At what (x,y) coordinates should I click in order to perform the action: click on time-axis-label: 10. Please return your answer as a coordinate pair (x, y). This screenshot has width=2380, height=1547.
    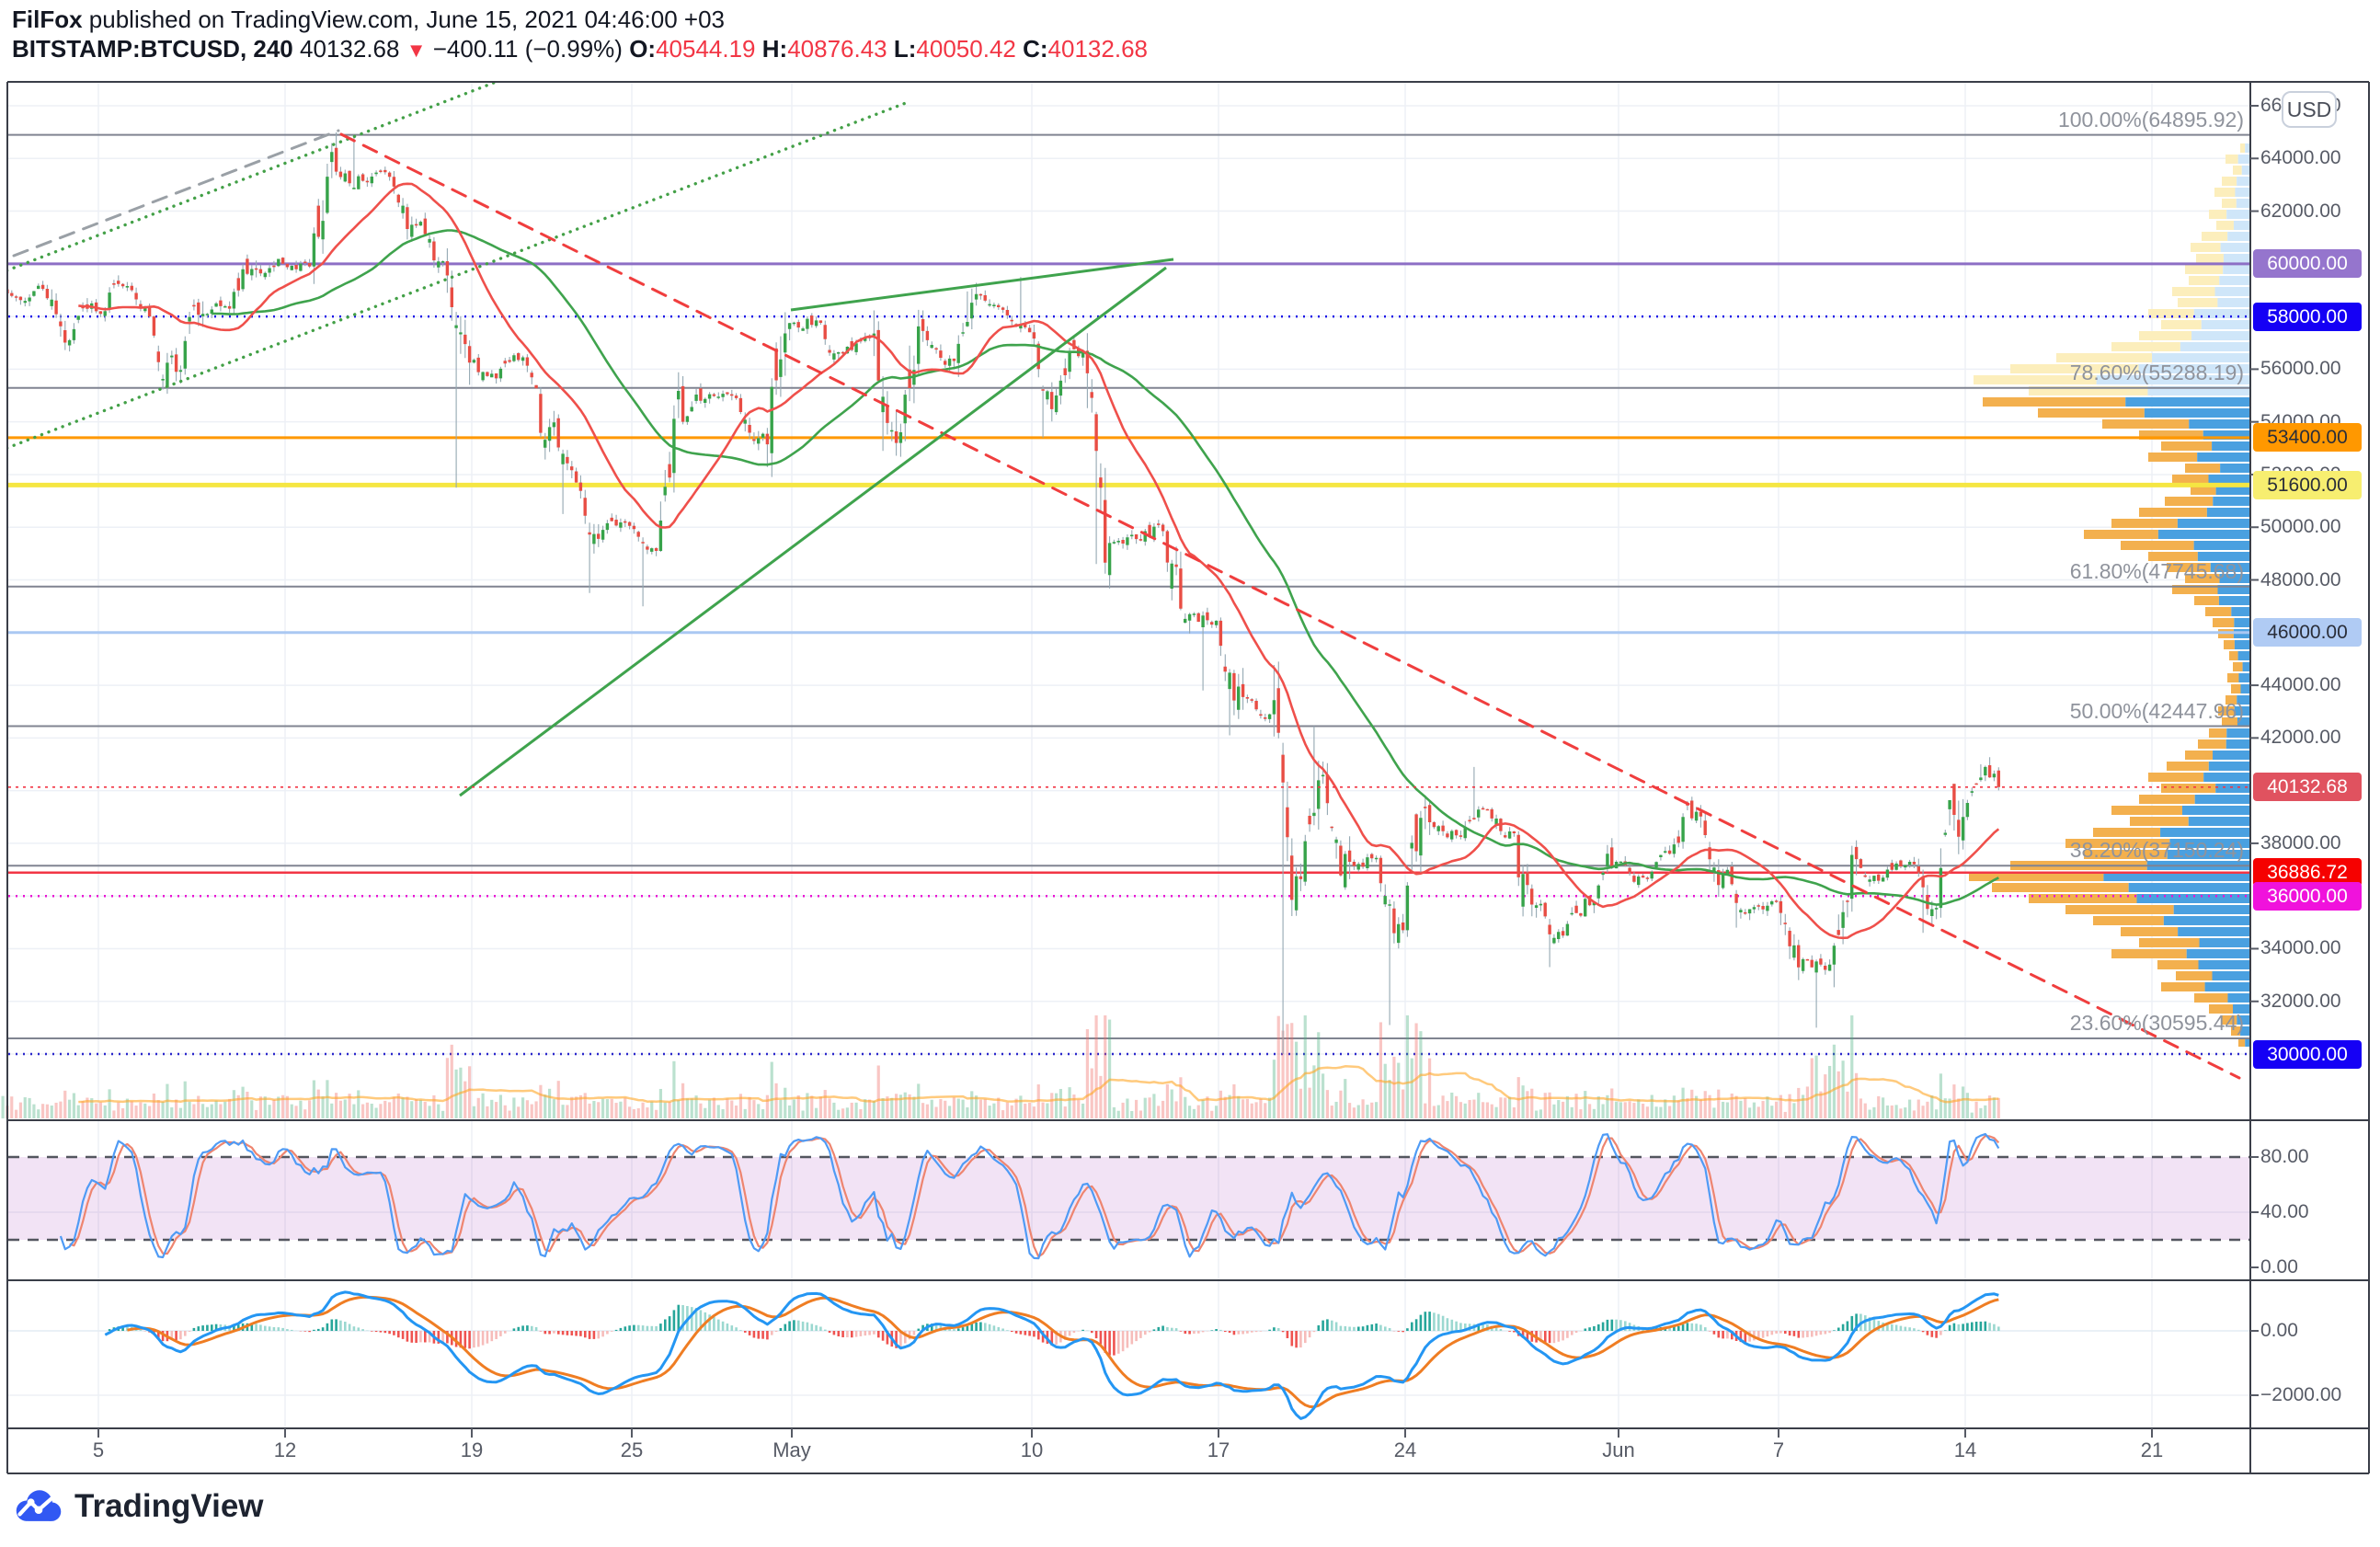
    Looking at the image, I should click on (1032, 1449).